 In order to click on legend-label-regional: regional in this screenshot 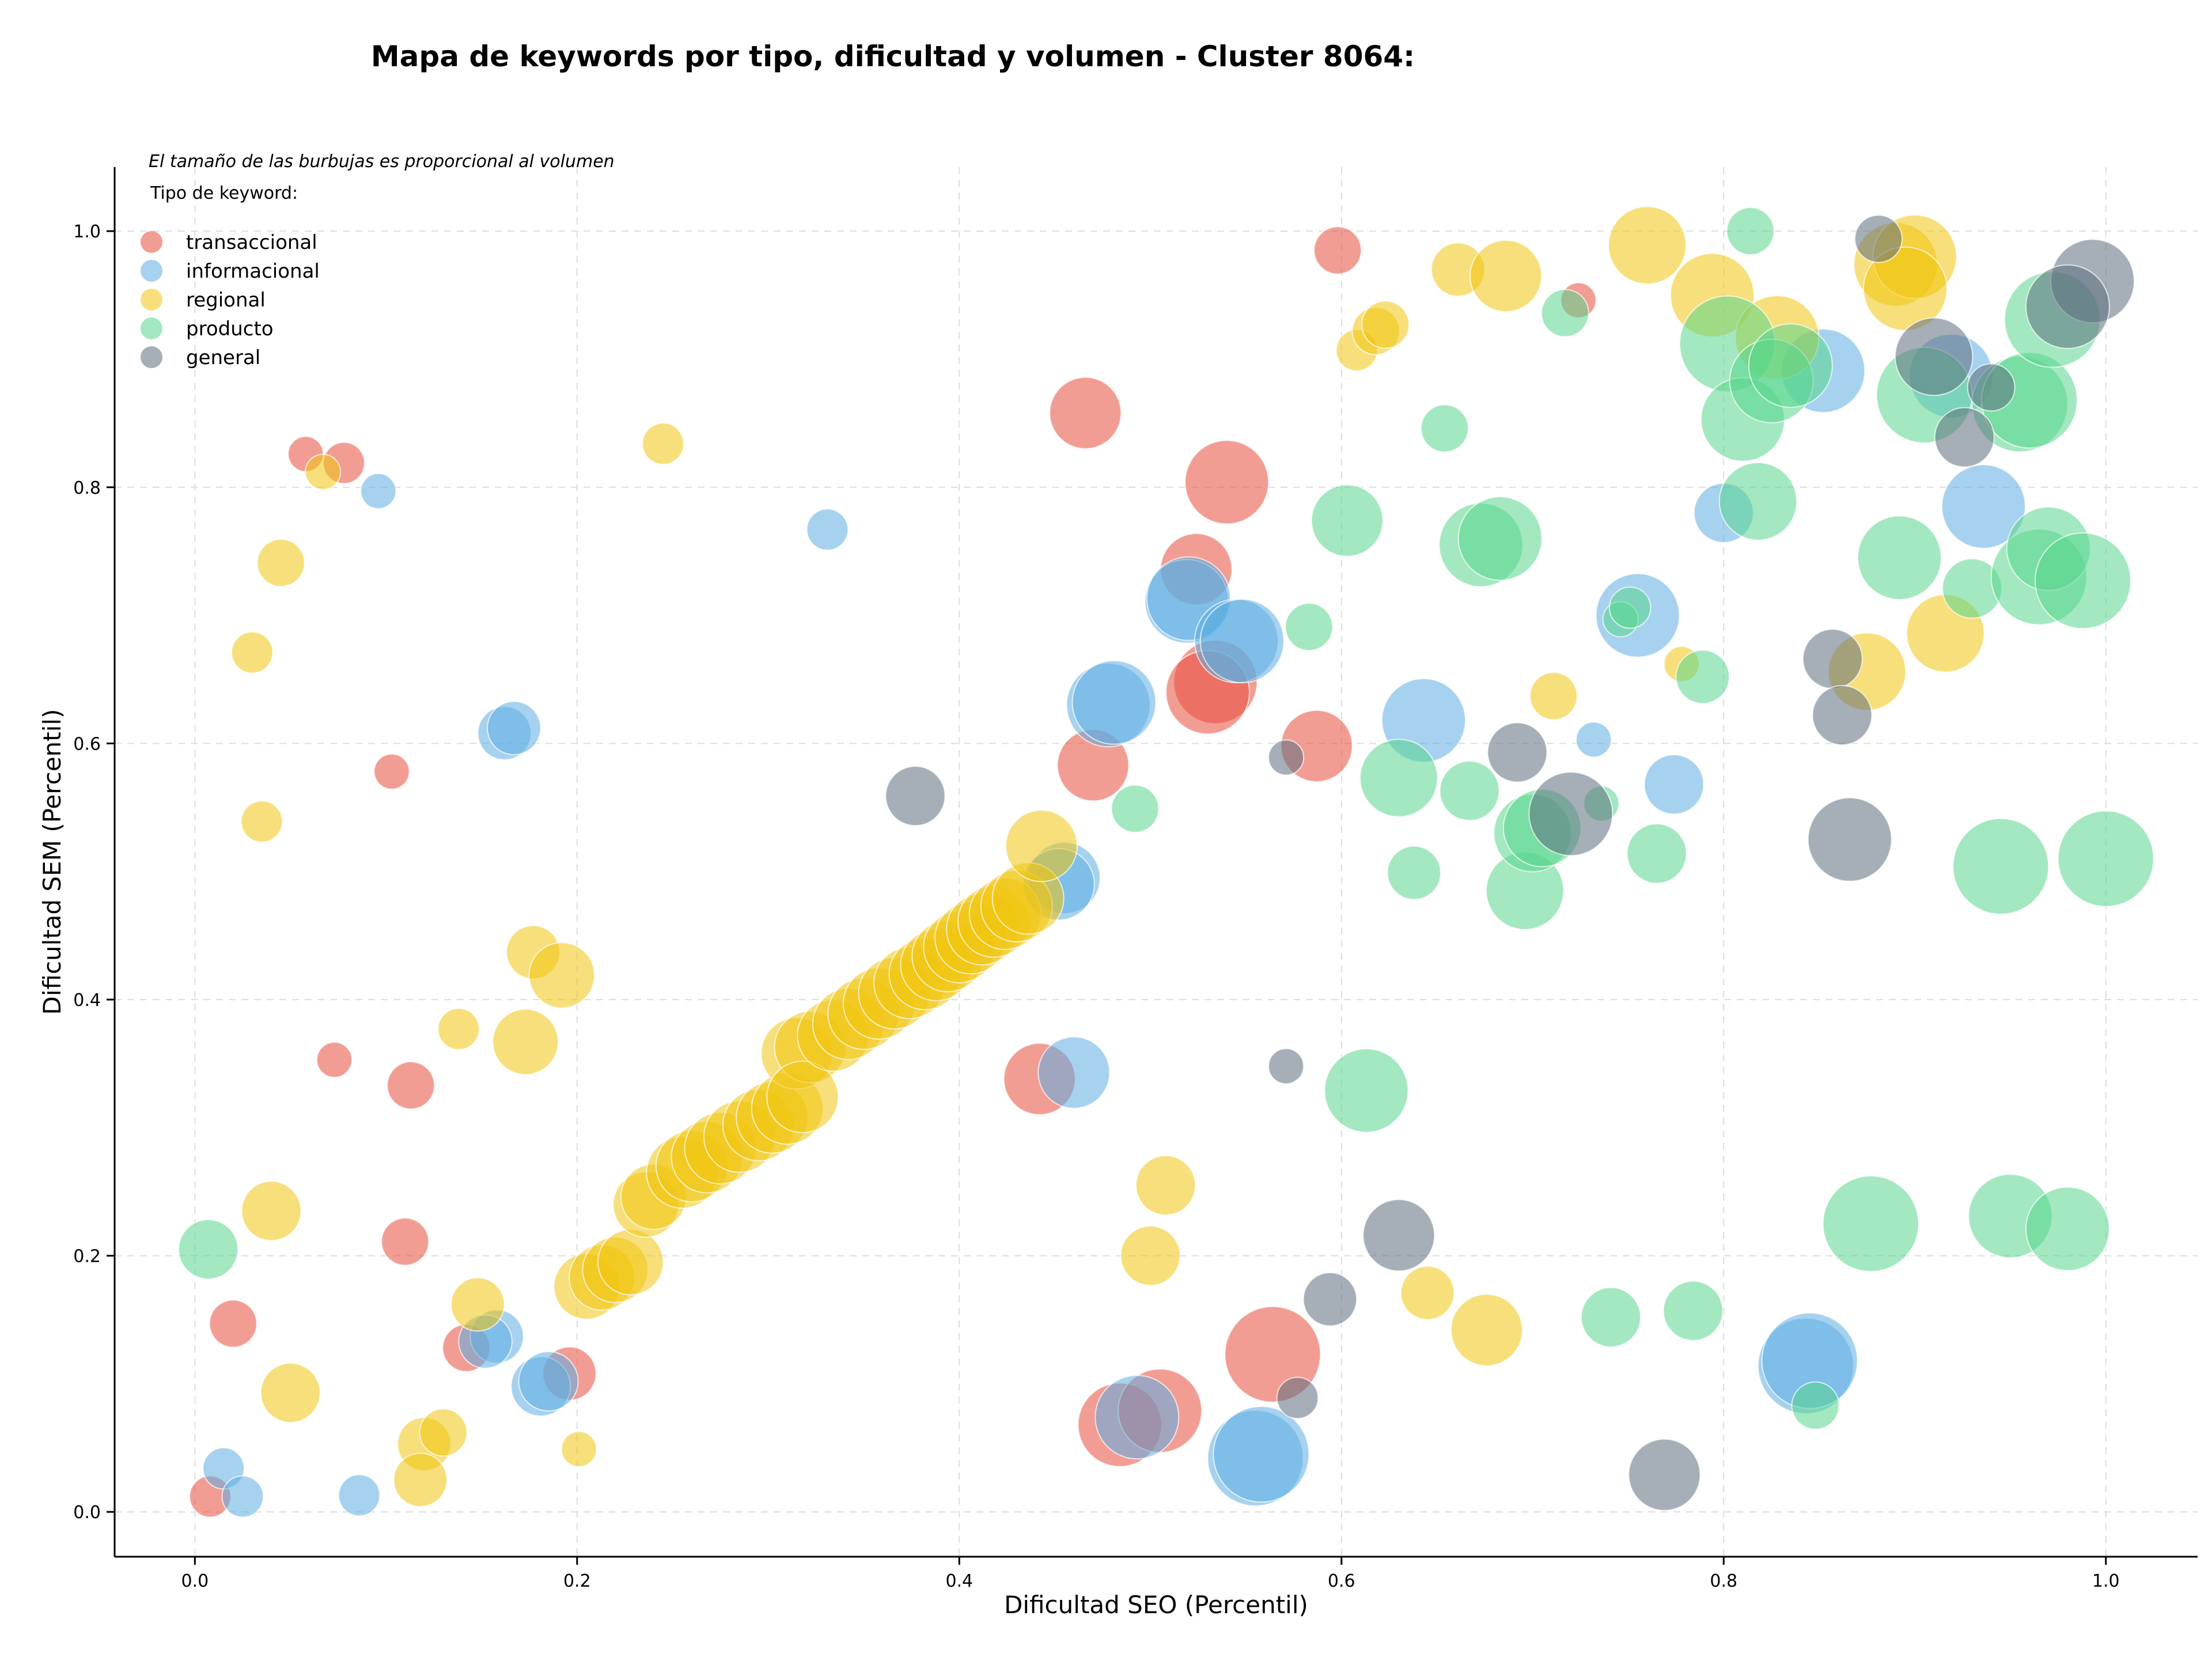, I will do `click(226, 300)`.